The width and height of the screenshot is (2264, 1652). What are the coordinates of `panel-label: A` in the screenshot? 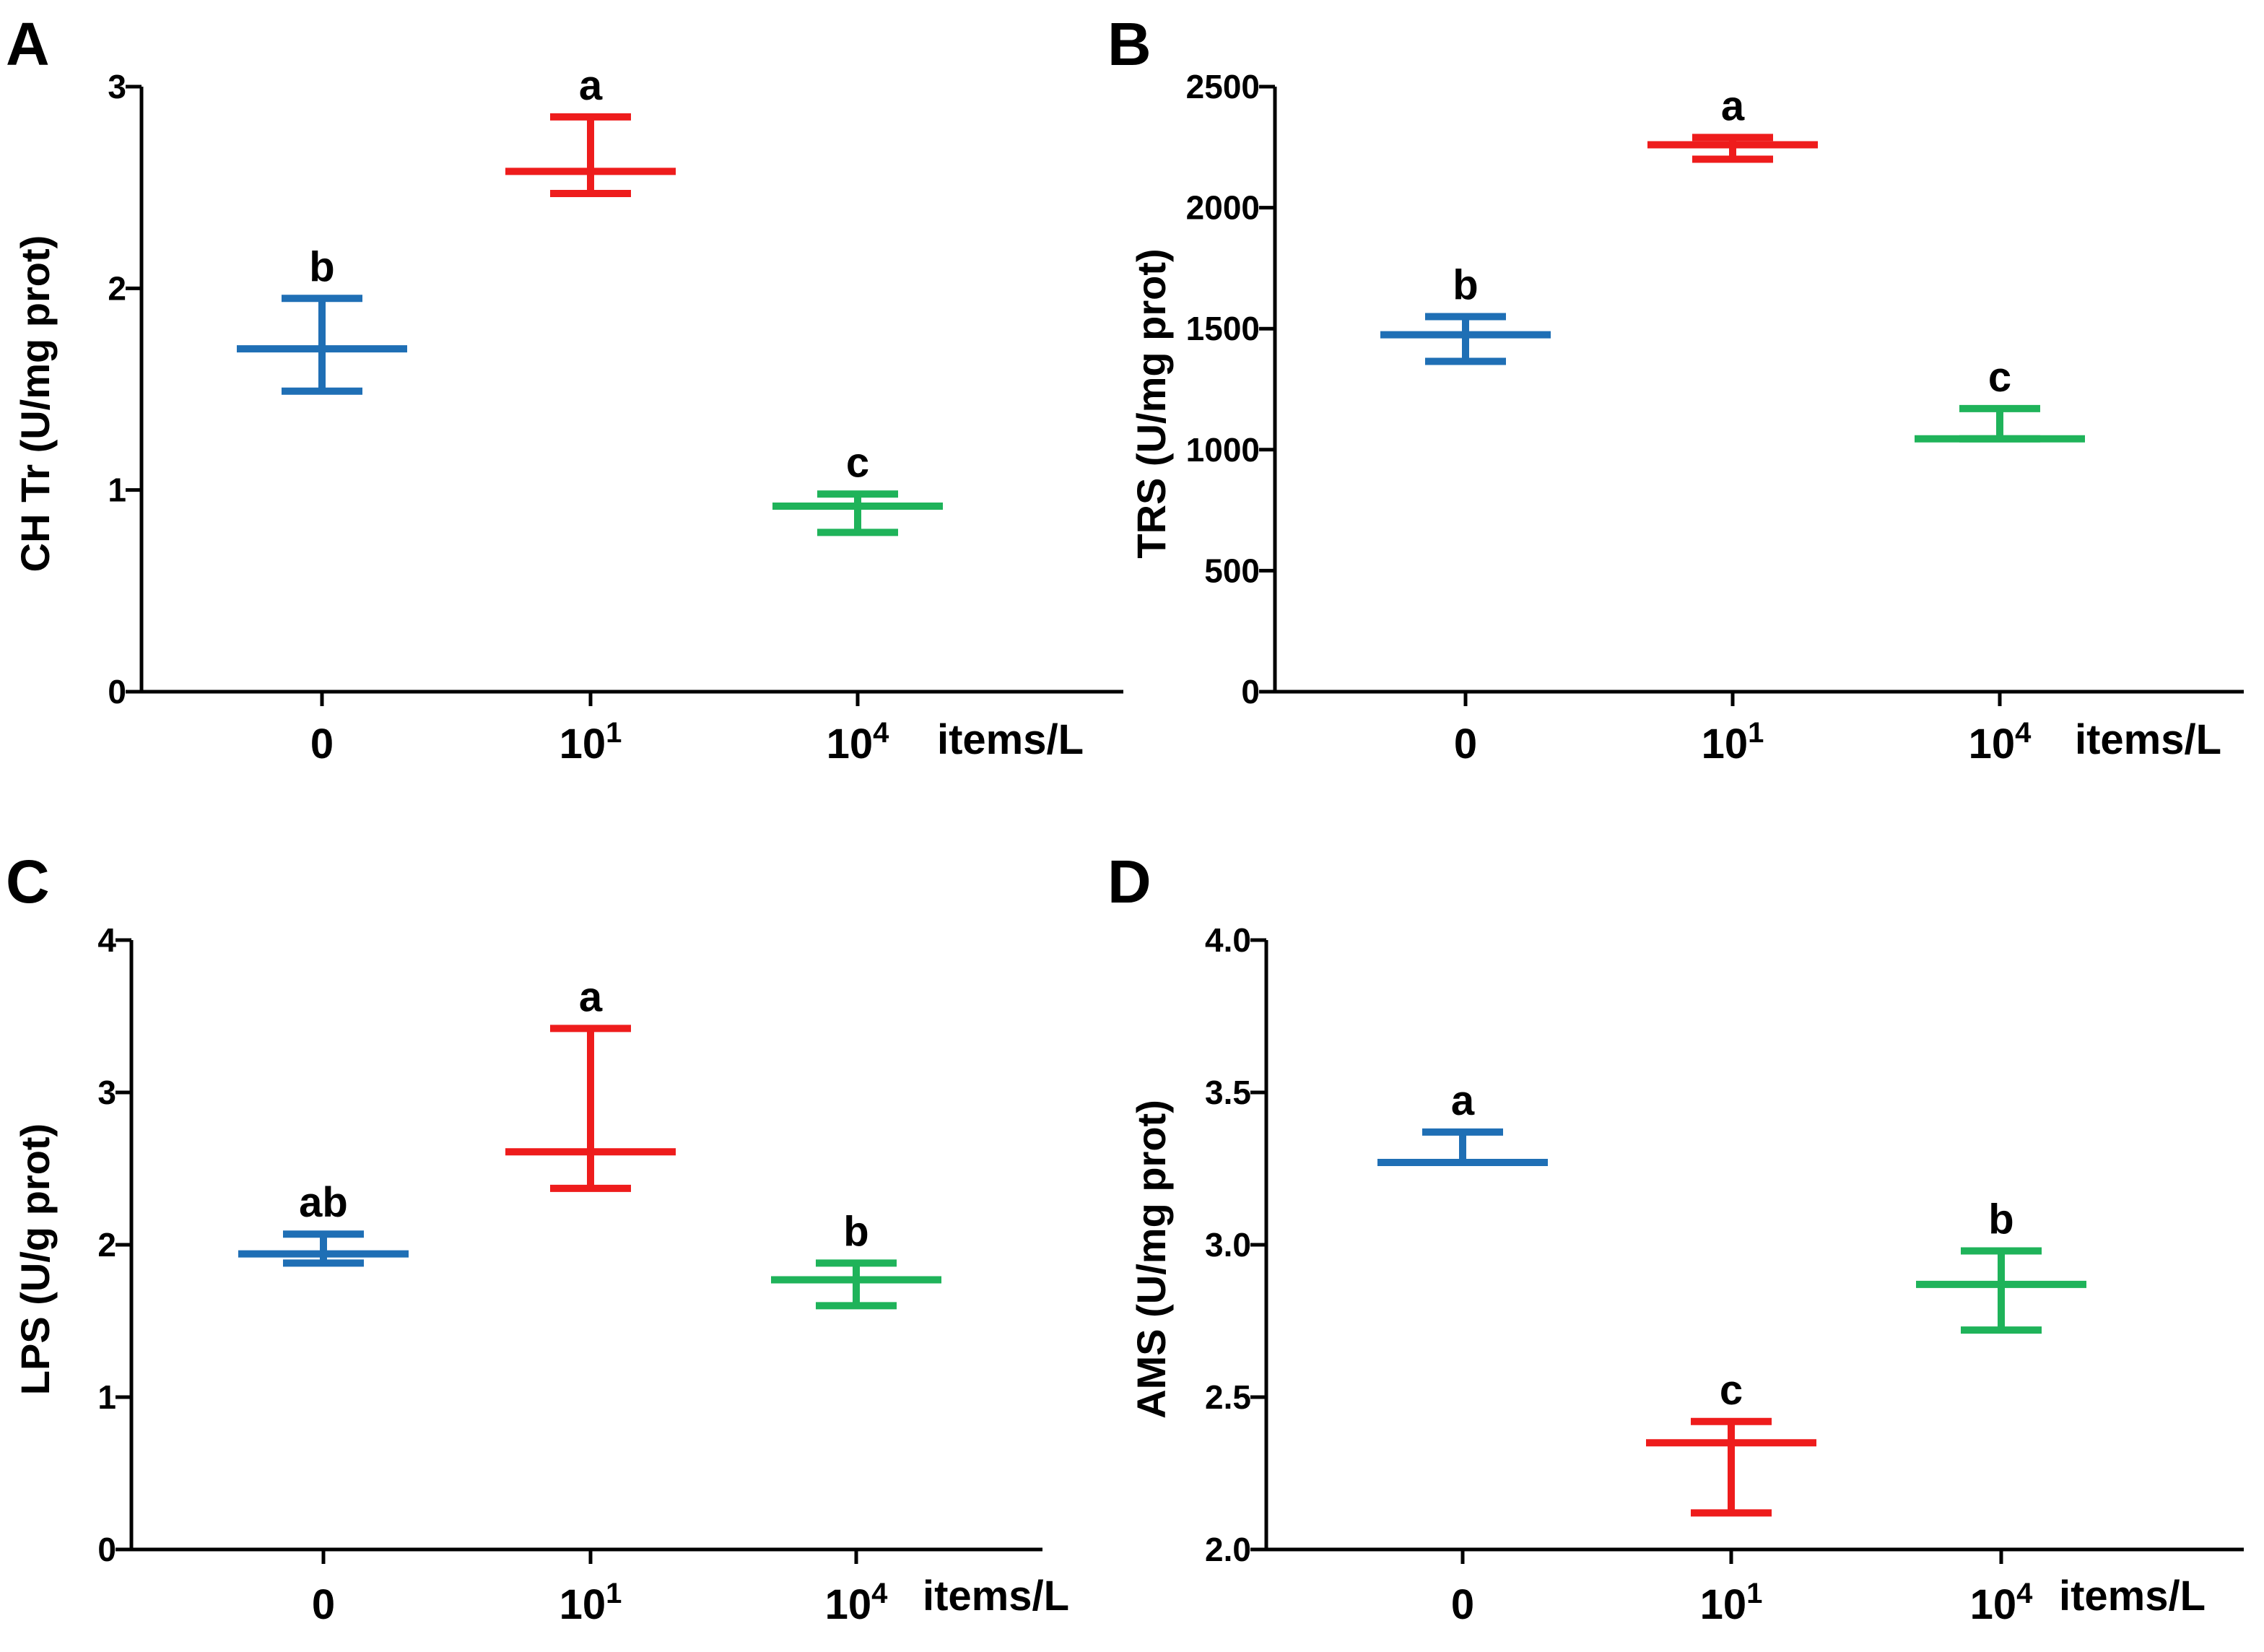 It's located at (28, 44).